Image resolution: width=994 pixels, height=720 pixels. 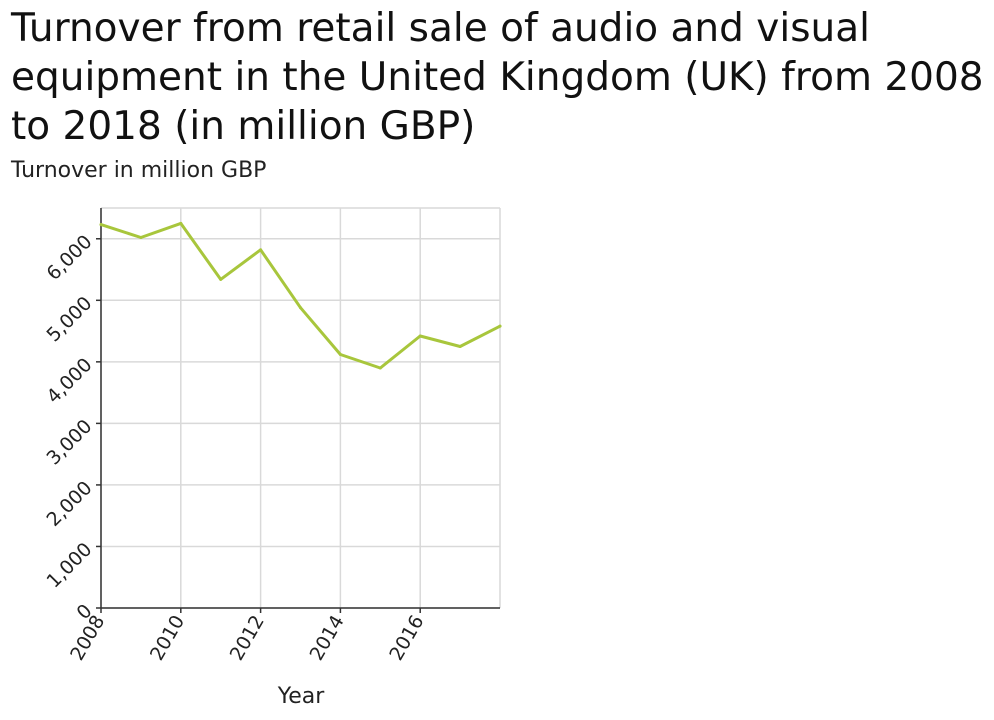 What do you see at coordinates (340, 354) in the screenshot?
I see `data-point-2014` at bounding box center [340, 354].